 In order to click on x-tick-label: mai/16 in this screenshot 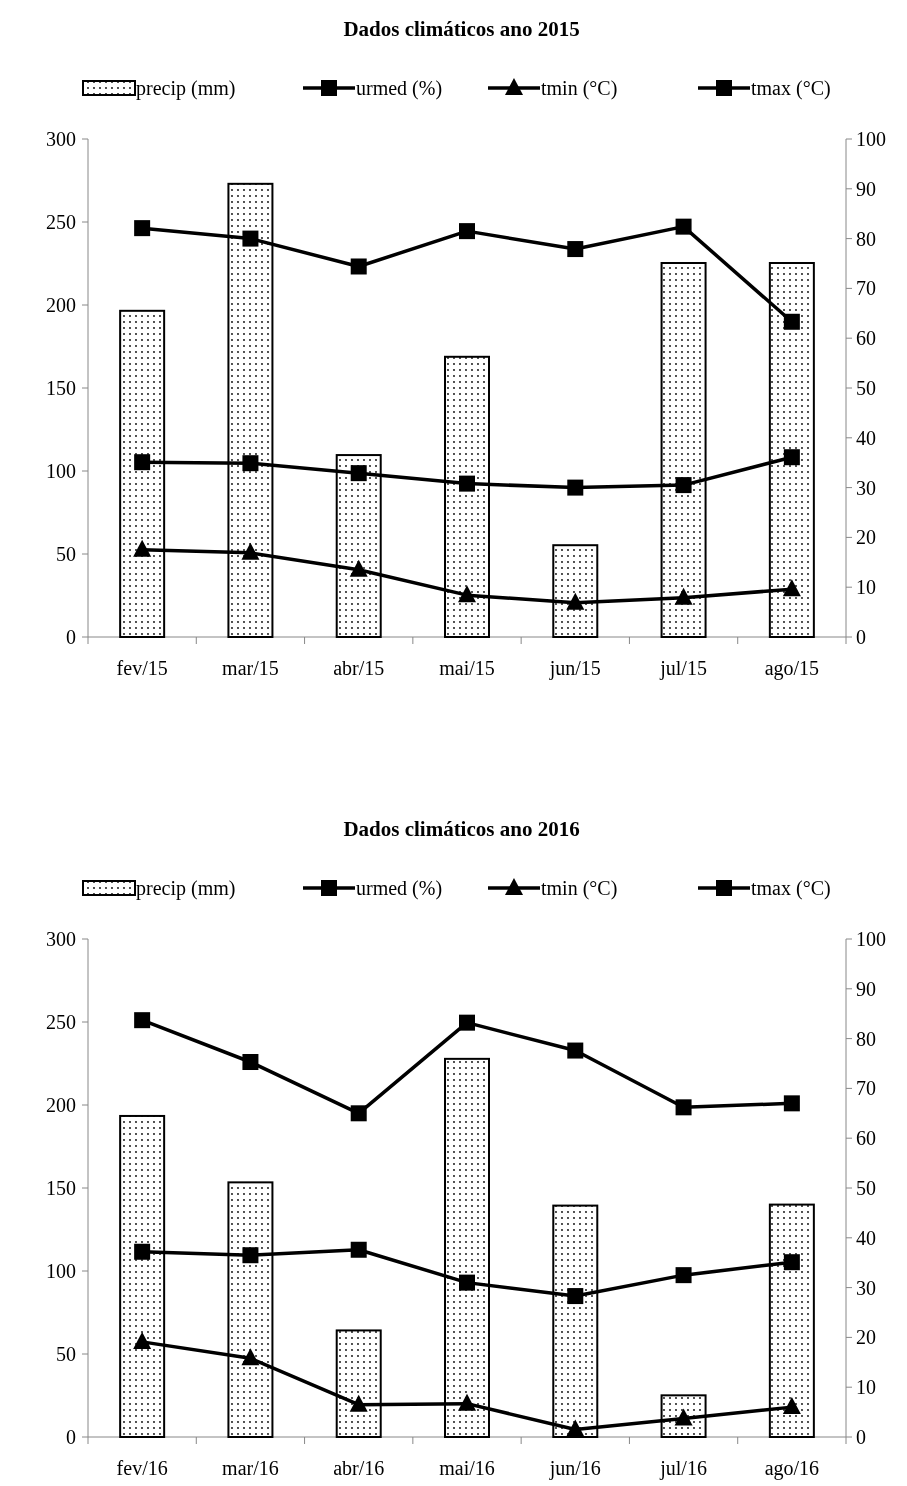, I will do `click(467, 1468)`.